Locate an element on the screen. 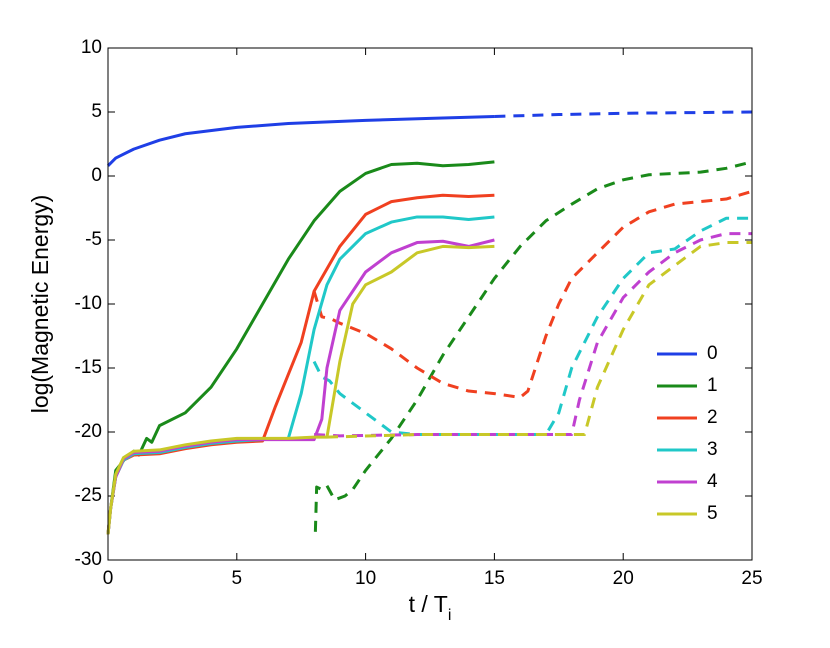 This screenshot has height=648, width=830. y-tick-label: 5 is located at coordinates (96, 111).